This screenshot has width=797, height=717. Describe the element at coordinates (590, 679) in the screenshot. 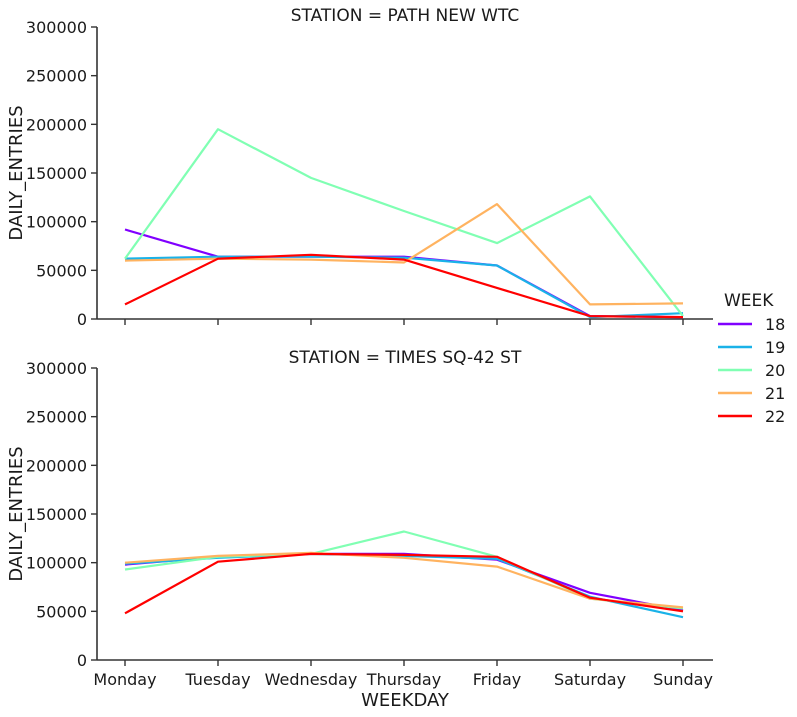

I see `x-tick-label: Saturday` at that location.